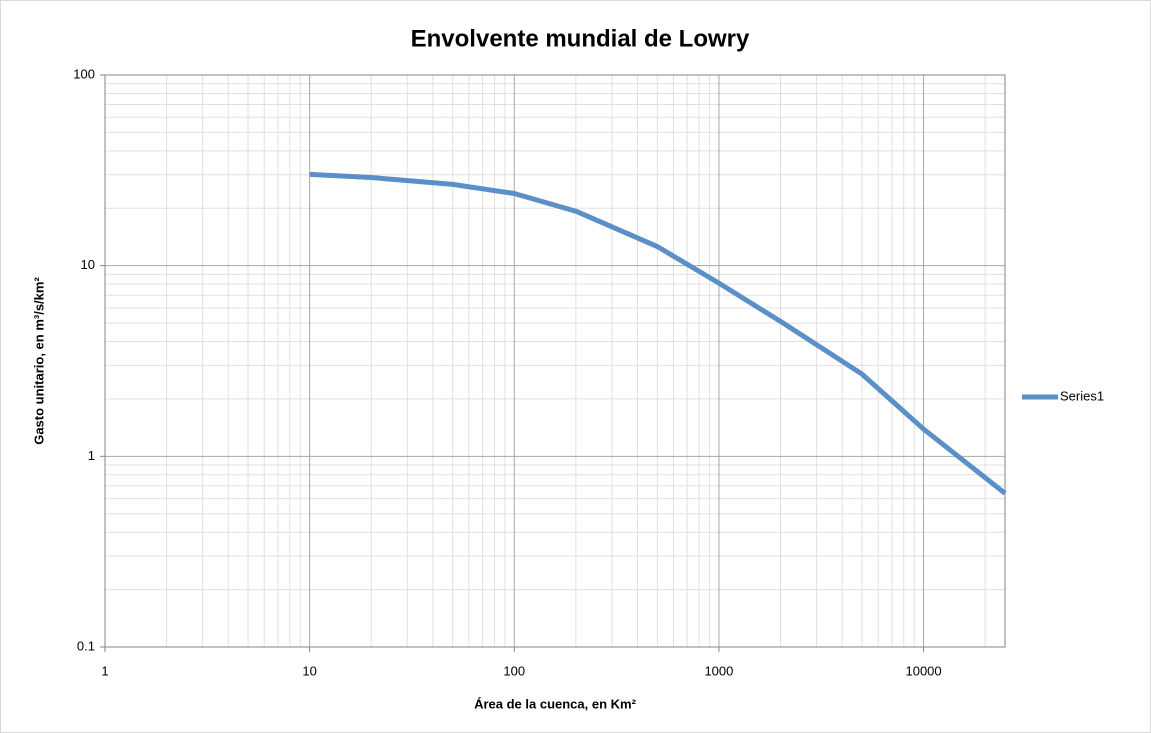 The height and width of the screenshot is (733, 1151). I want to click on y-tick-label: 1, so click(91, 455).